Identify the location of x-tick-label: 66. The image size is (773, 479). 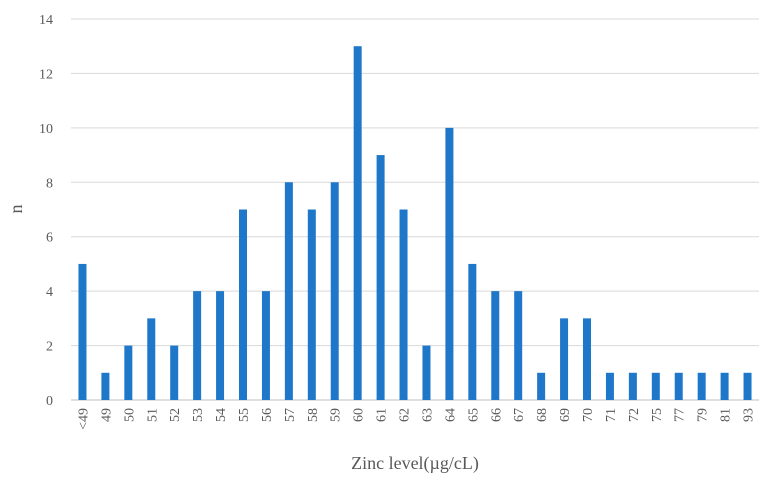
(496, 415).